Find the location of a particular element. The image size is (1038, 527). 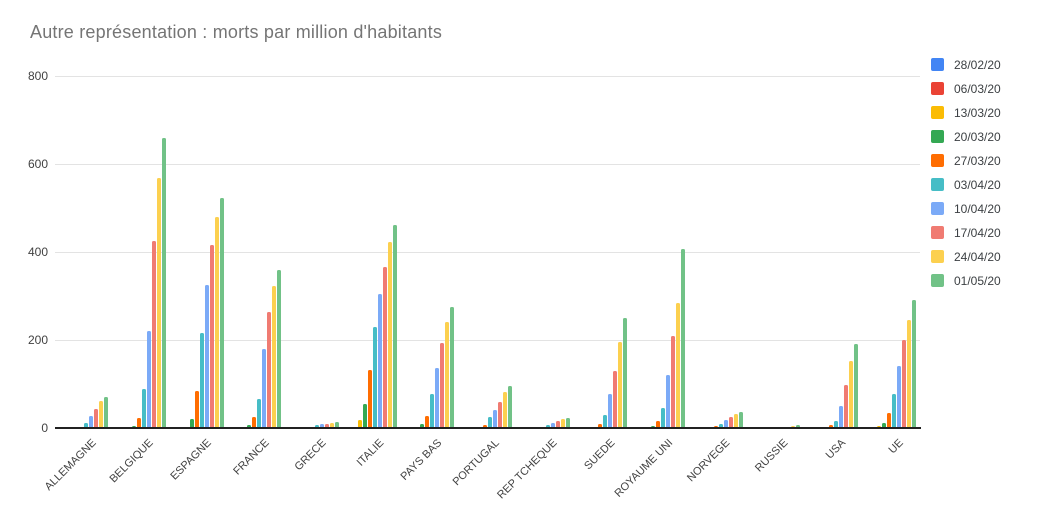

x-axis-label: REP TCHEQUE is located at coordinates (527, 469).